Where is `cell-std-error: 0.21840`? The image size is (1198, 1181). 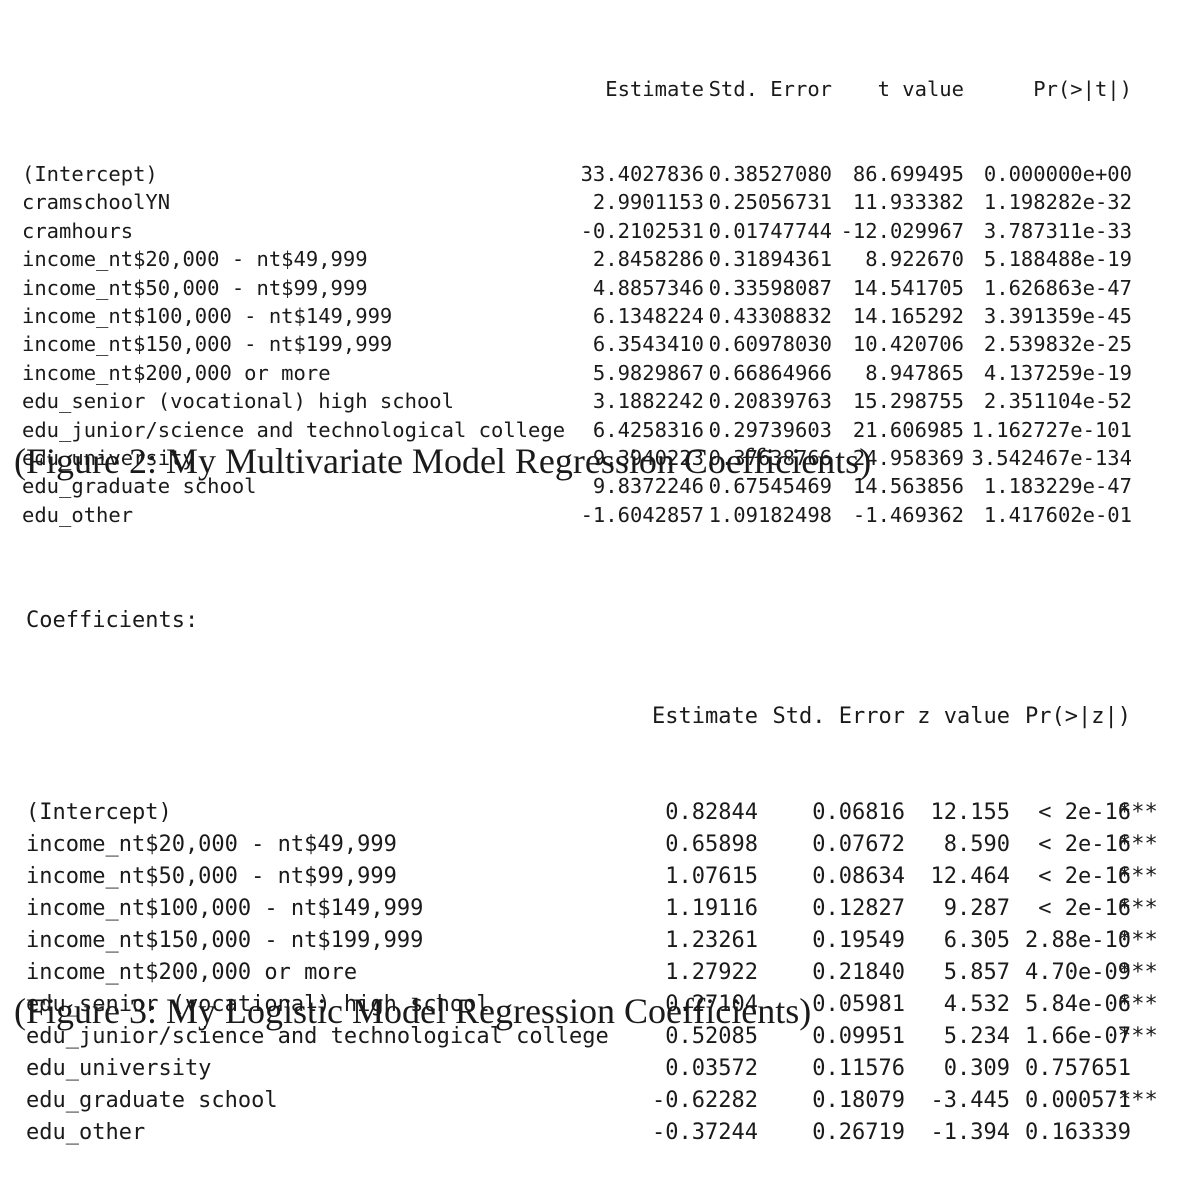 cell-std-error: 0.21840 is located at coordinates (858, 972).